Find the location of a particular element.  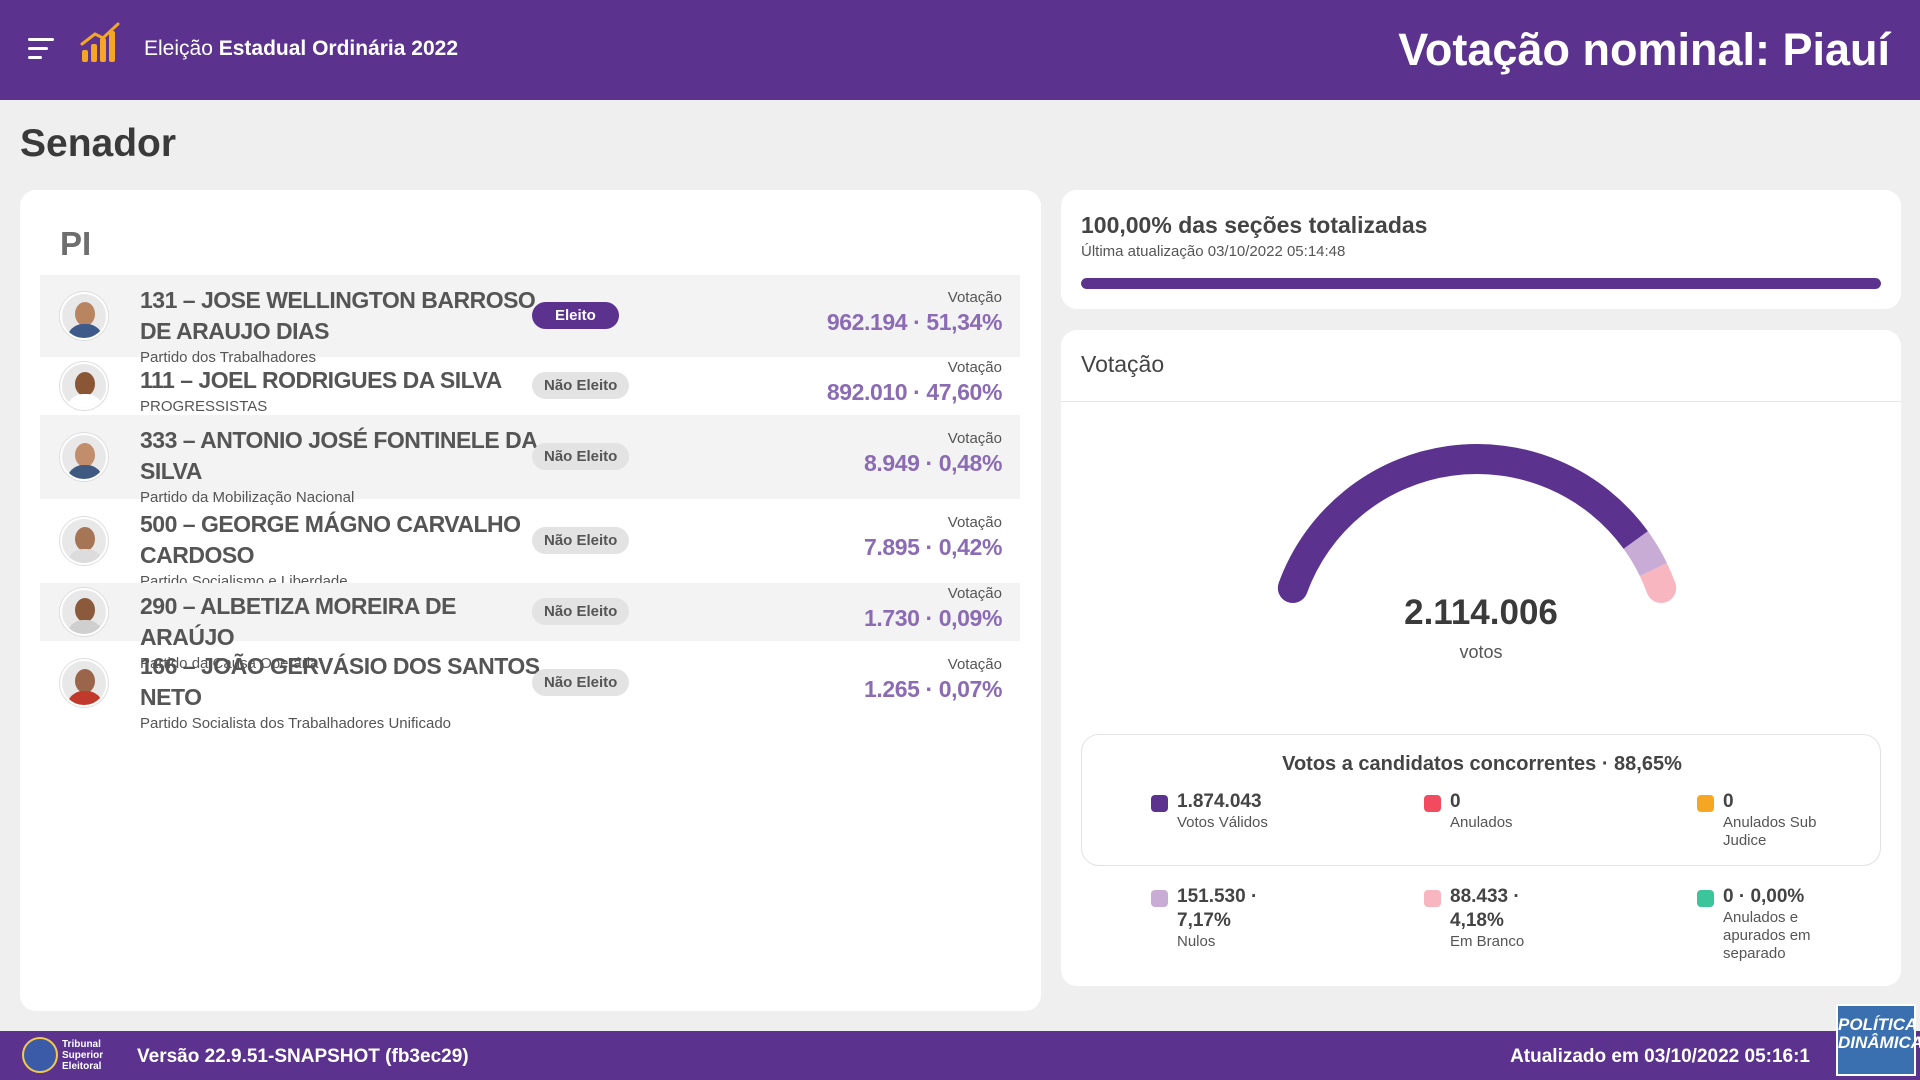

gauge-end-cap is located at coordinates (1661, 587).